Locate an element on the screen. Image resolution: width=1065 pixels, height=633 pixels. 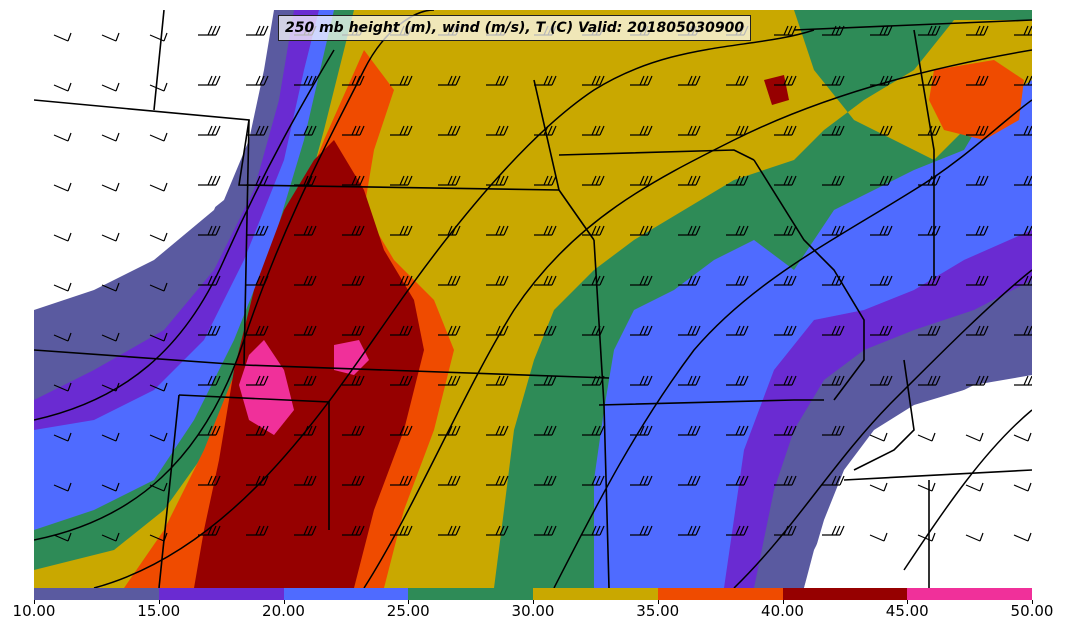
contour-35-40-ne is located at coordinates (976, 100).